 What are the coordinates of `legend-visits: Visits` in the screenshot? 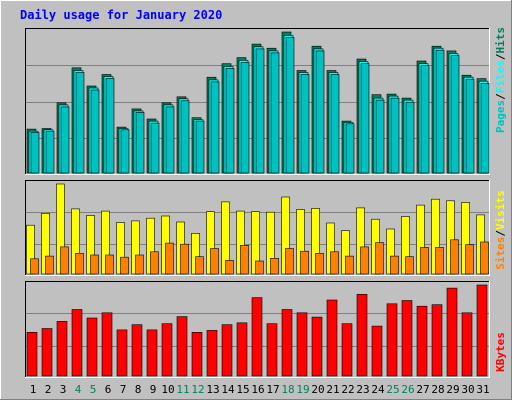 It's located at (500, 210).